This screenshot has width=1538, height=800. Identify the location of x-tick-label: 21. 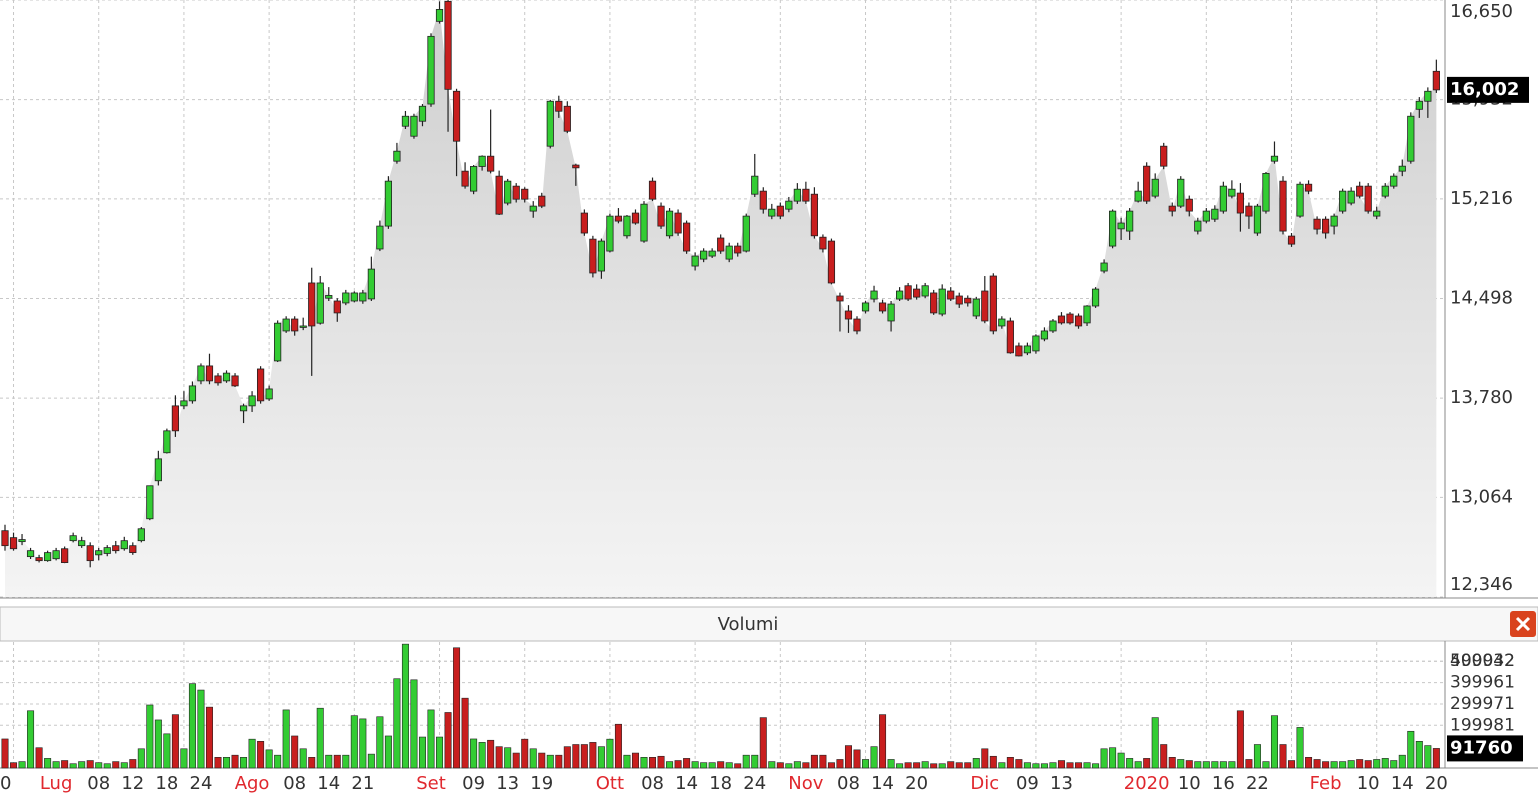
(362, 783).